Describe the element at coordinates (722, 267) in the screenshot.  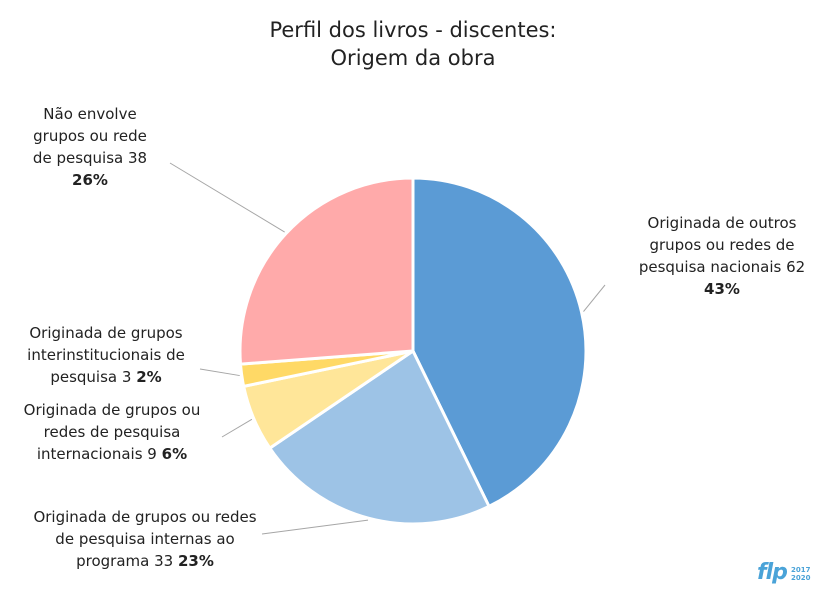
I see `slice-label-line: pesquisa nacionais 62` at that location.